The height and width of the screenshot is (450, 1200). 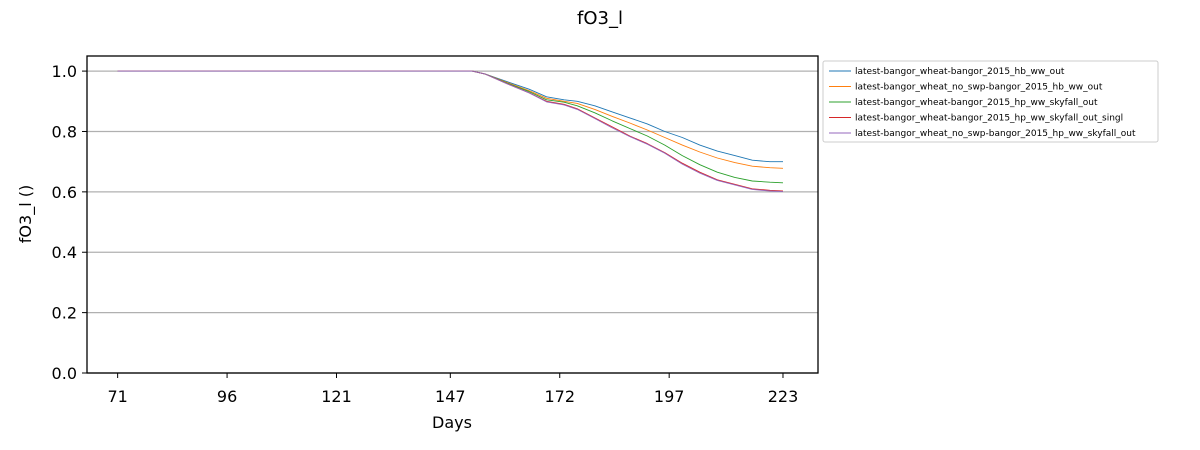 What do you see at coordinates (64, 252) in the screenshot?
I see `y-tick-label: 0.4` at bounding box center [64, 252].